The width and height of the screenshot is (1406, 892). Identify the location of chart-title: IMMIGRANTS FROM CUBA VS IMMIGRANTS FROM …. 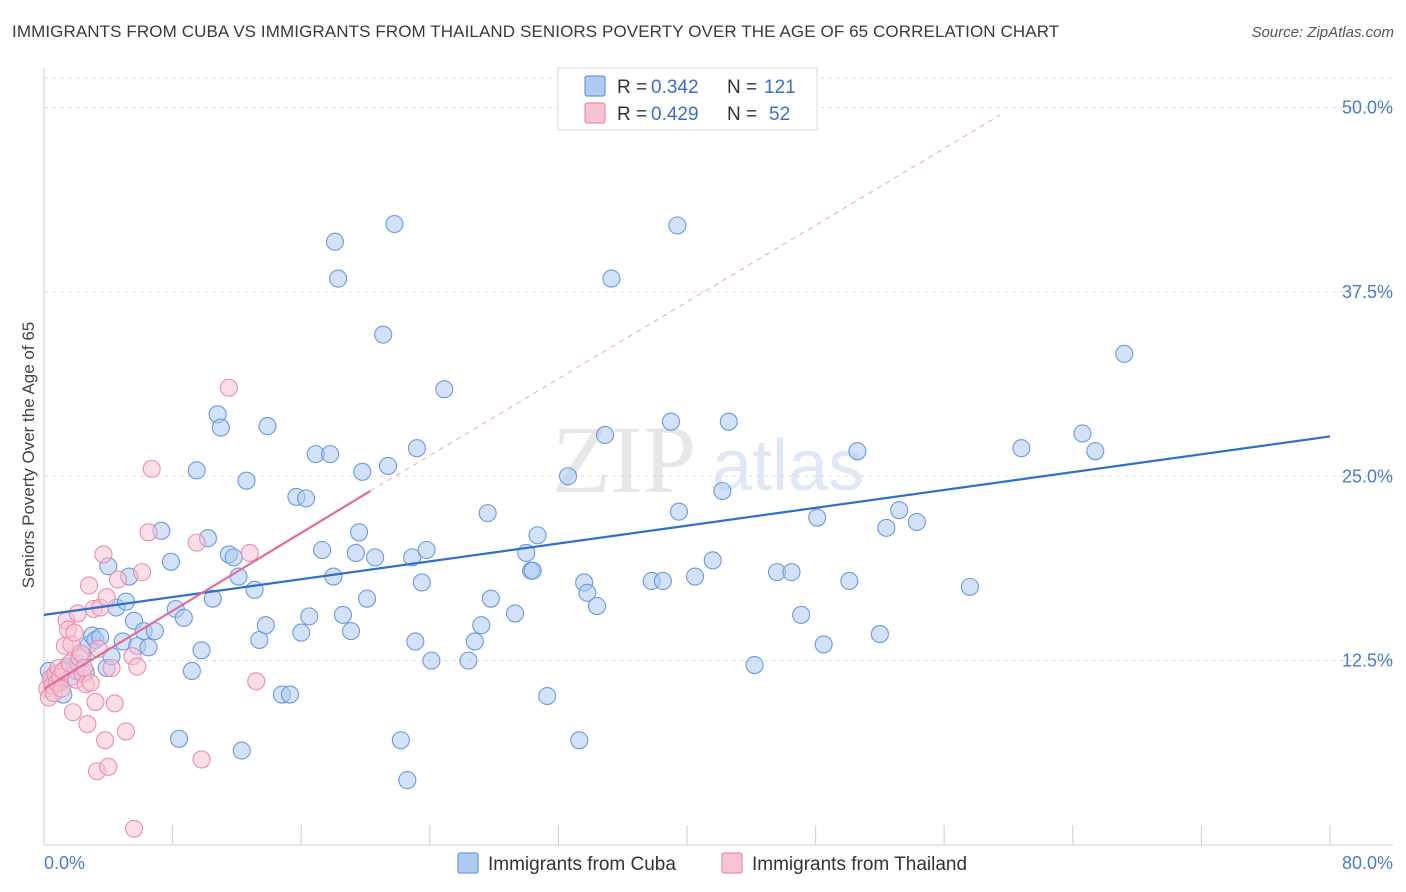
(536, 31).